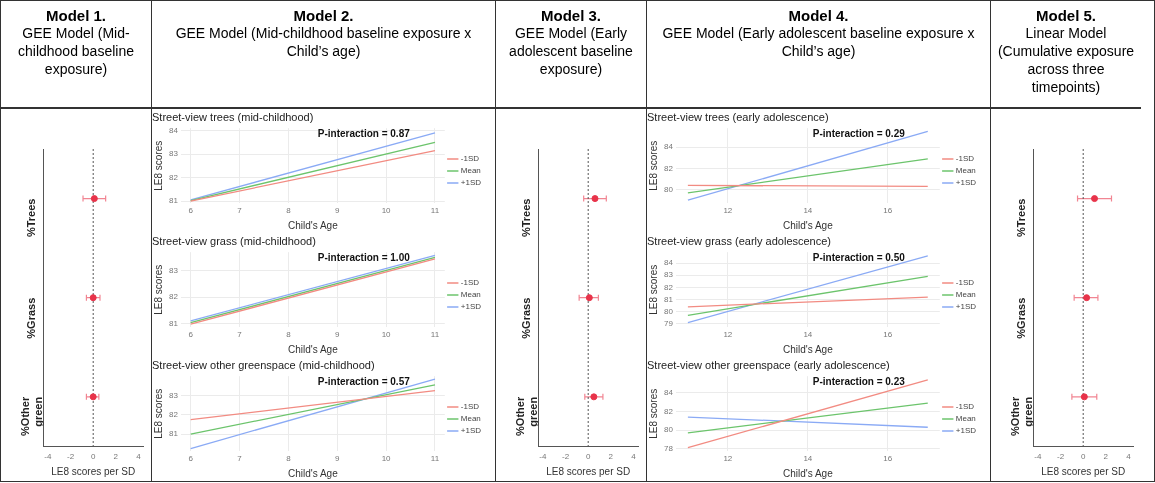 This screenshot has width=1155, height=483. Describe the element at coordinates (859, 133) in the screenshot. I see `annotation: P-interaction = 0.29` at that location.